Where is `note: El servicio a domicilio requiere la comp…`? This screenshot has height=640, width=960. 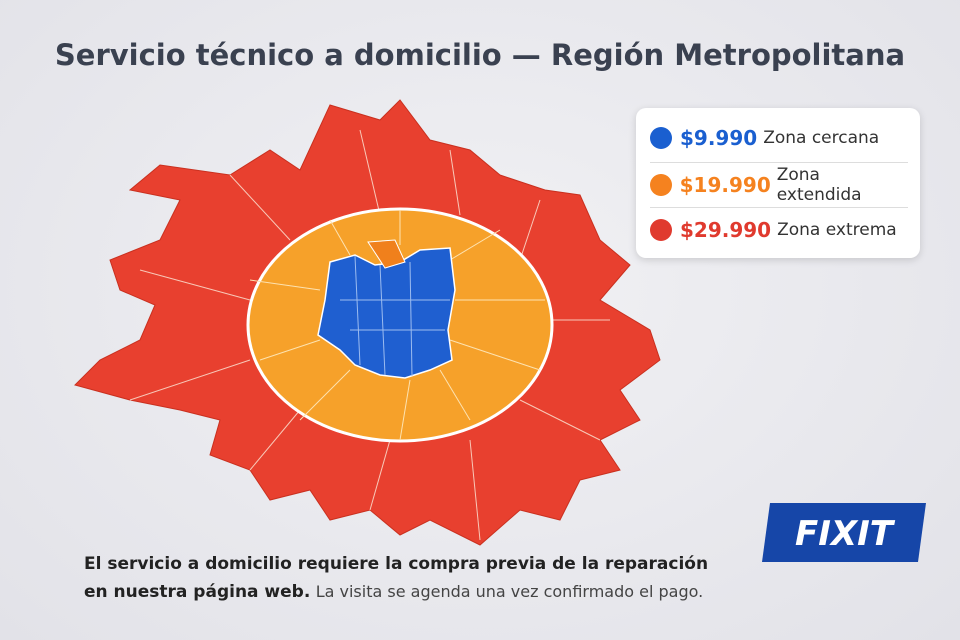 note: El servicio a domicilio requiere la comp… is located at coordinates (396, 578).